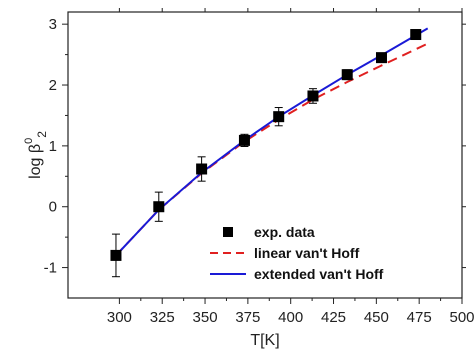  I want to click on x-tick-label: 350, so click(205, 317).